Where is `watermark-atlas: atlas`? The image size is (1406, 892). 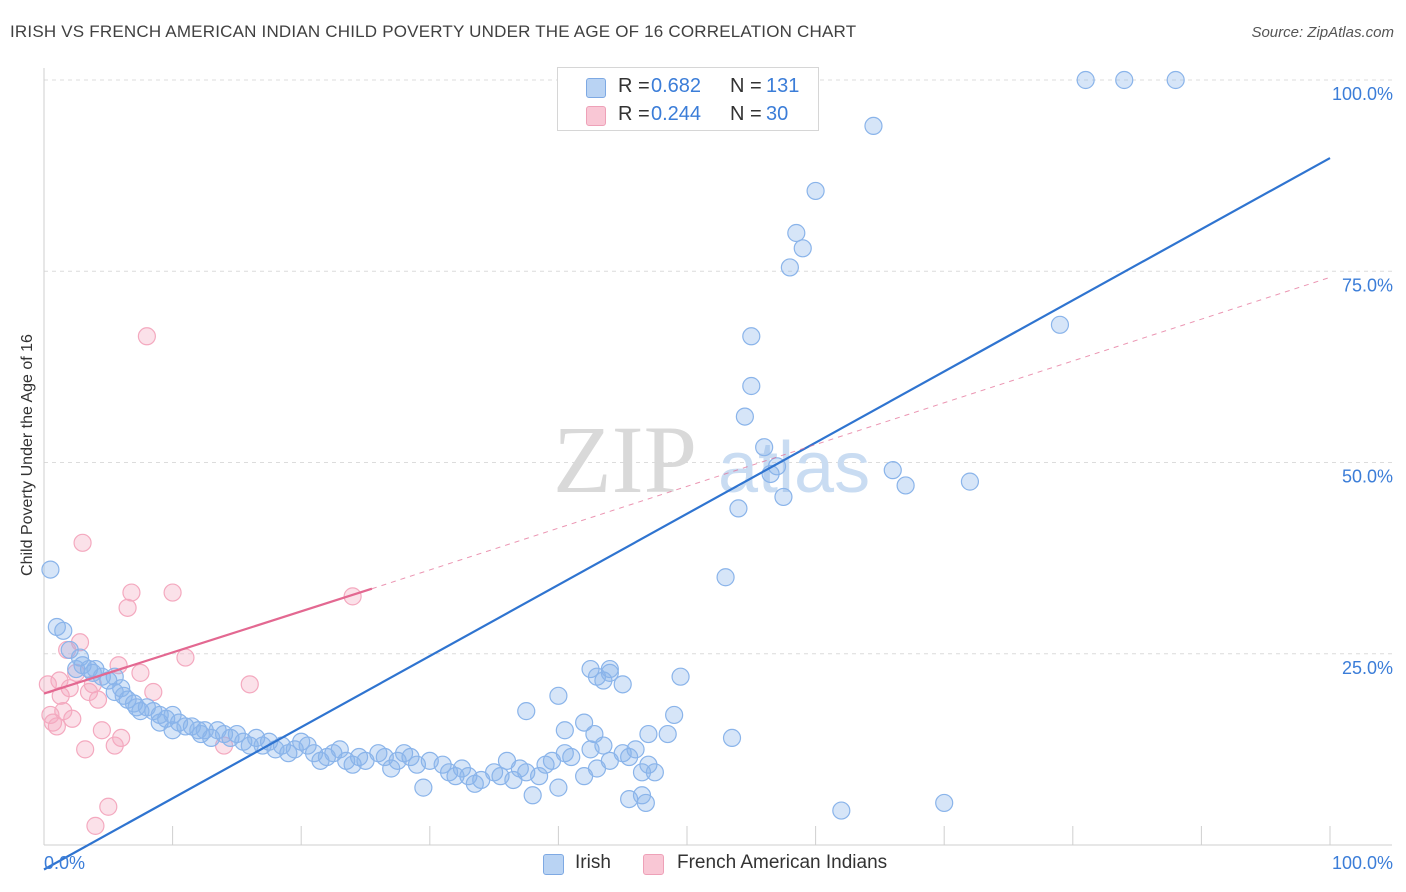
watermark-atlas: atlas is located at coordinates (794, 468).